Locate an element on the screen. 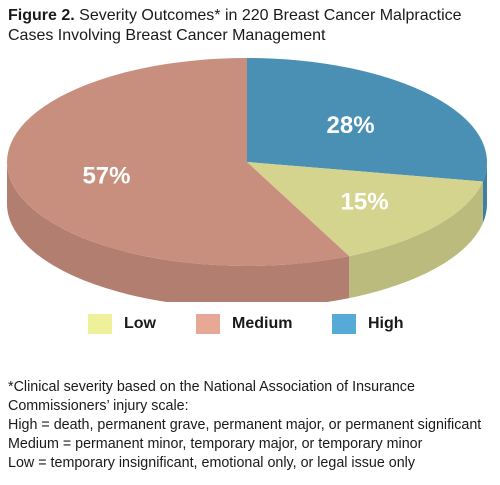  figure-label: Figure 2. is located at coordinates (41, 15).